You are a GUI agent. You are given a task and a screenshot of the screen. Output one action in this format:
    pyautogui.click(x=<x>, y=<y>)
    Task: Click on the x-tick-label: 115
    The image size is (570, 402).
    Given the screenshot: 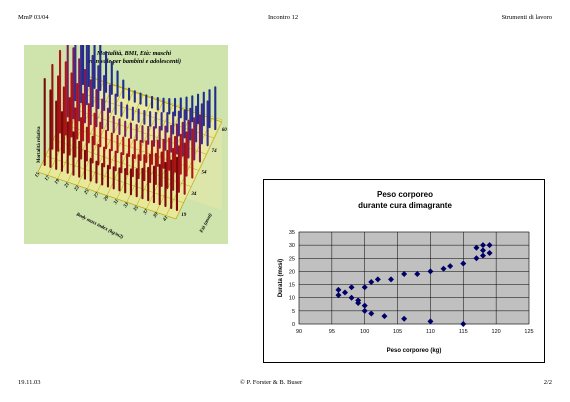 What is the action you would take?
    pyautogui.click(x=463, y=332)
    